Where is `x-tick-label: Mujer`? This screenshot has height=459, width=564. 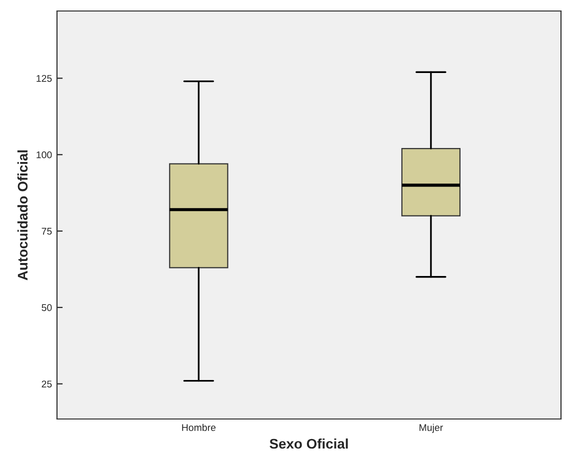
x-tick-label: Mujer is located at coordinates (431, 428).